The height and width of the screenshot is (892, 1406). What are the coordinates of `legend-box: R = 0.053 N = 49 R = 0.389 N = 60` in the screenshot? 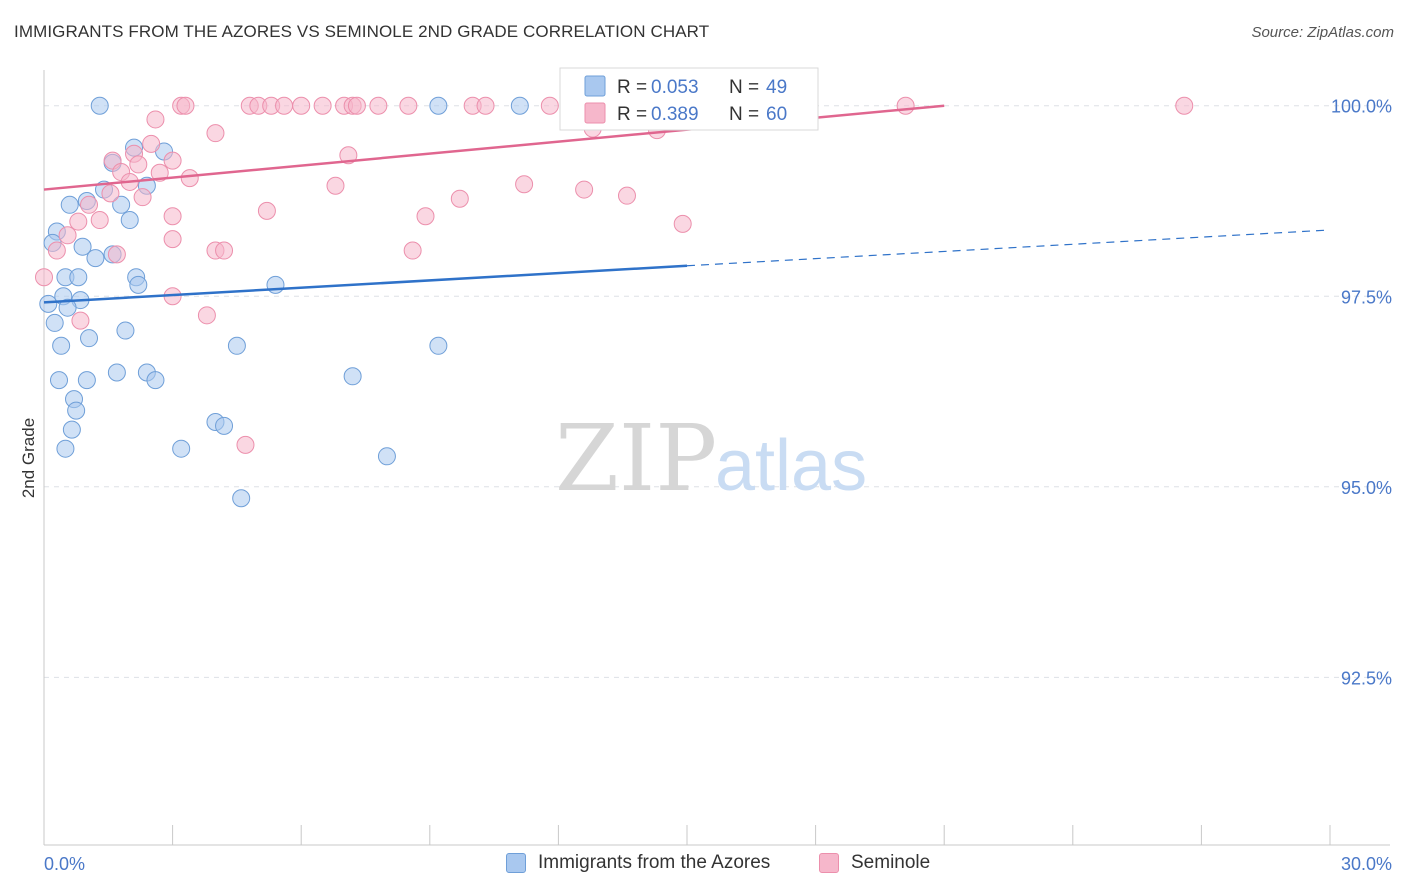 It's located at (689, 99).